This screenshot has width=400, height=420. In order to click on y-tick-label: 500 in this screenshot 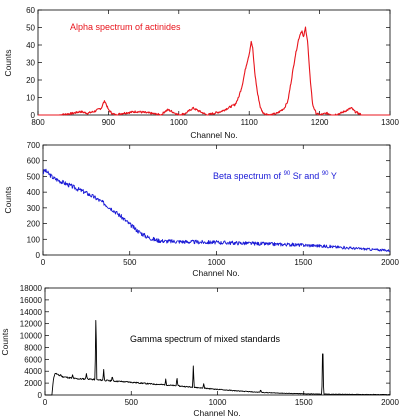, I will do `click(34, 176)`.